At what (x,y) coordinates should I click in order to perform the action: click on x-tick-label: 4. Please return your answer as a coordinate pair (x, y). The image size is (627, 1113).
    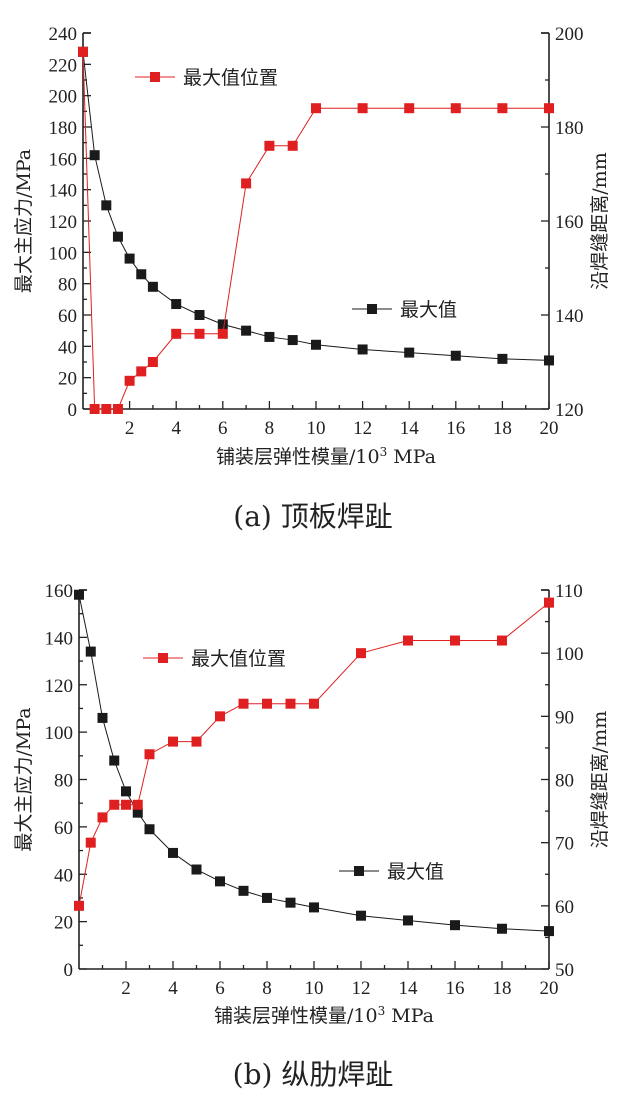
    Looking at the image, I should click on (176, 428).